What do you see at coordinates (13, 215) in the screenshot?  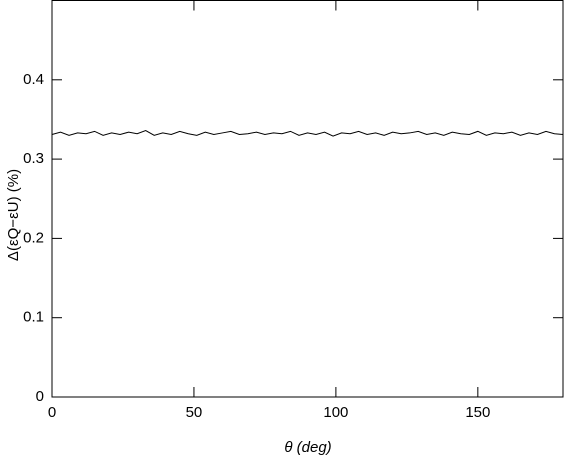 I see `y-axis-label: Δ(εQ−εU) (%)` at bounding box center [13, 215].